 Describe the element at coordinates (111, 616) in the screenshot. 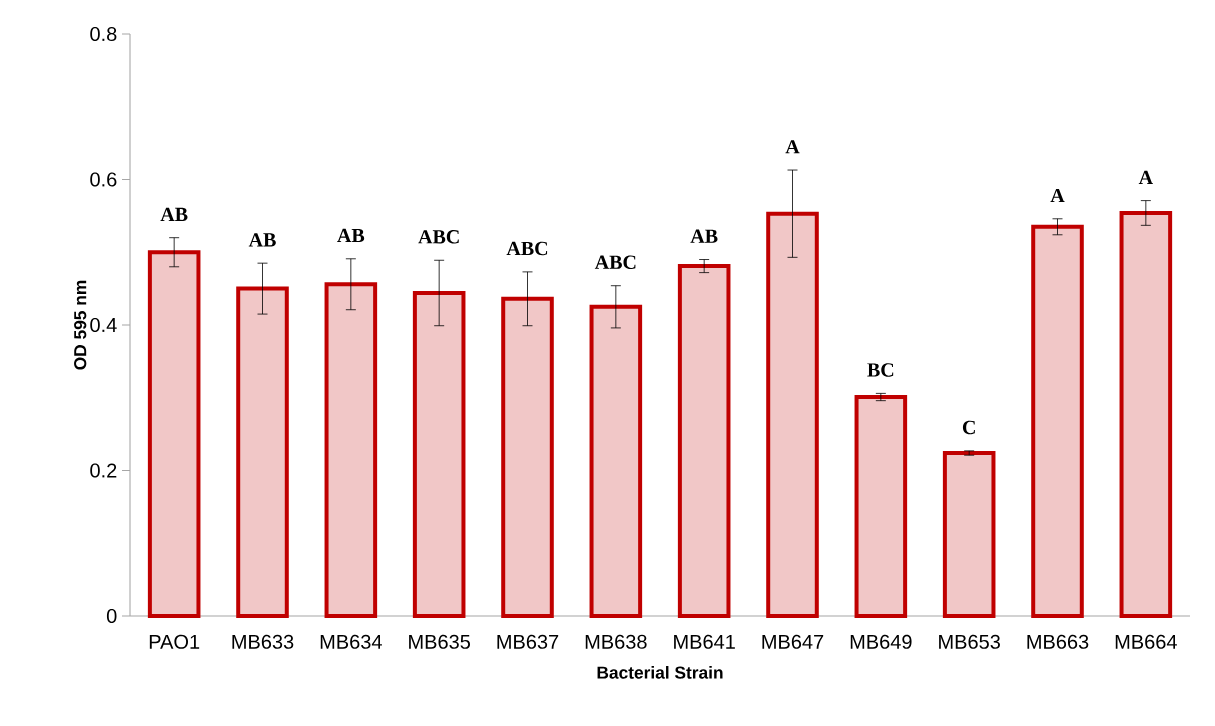

I see `y-tick-label: 0` at that location.